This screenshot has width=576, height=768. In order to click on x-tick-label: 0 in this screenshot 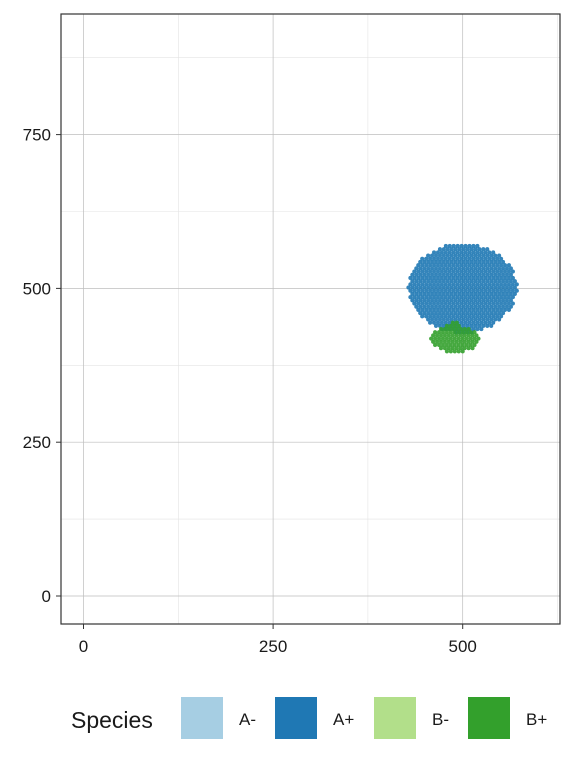, I will do `click(83, 646)`.